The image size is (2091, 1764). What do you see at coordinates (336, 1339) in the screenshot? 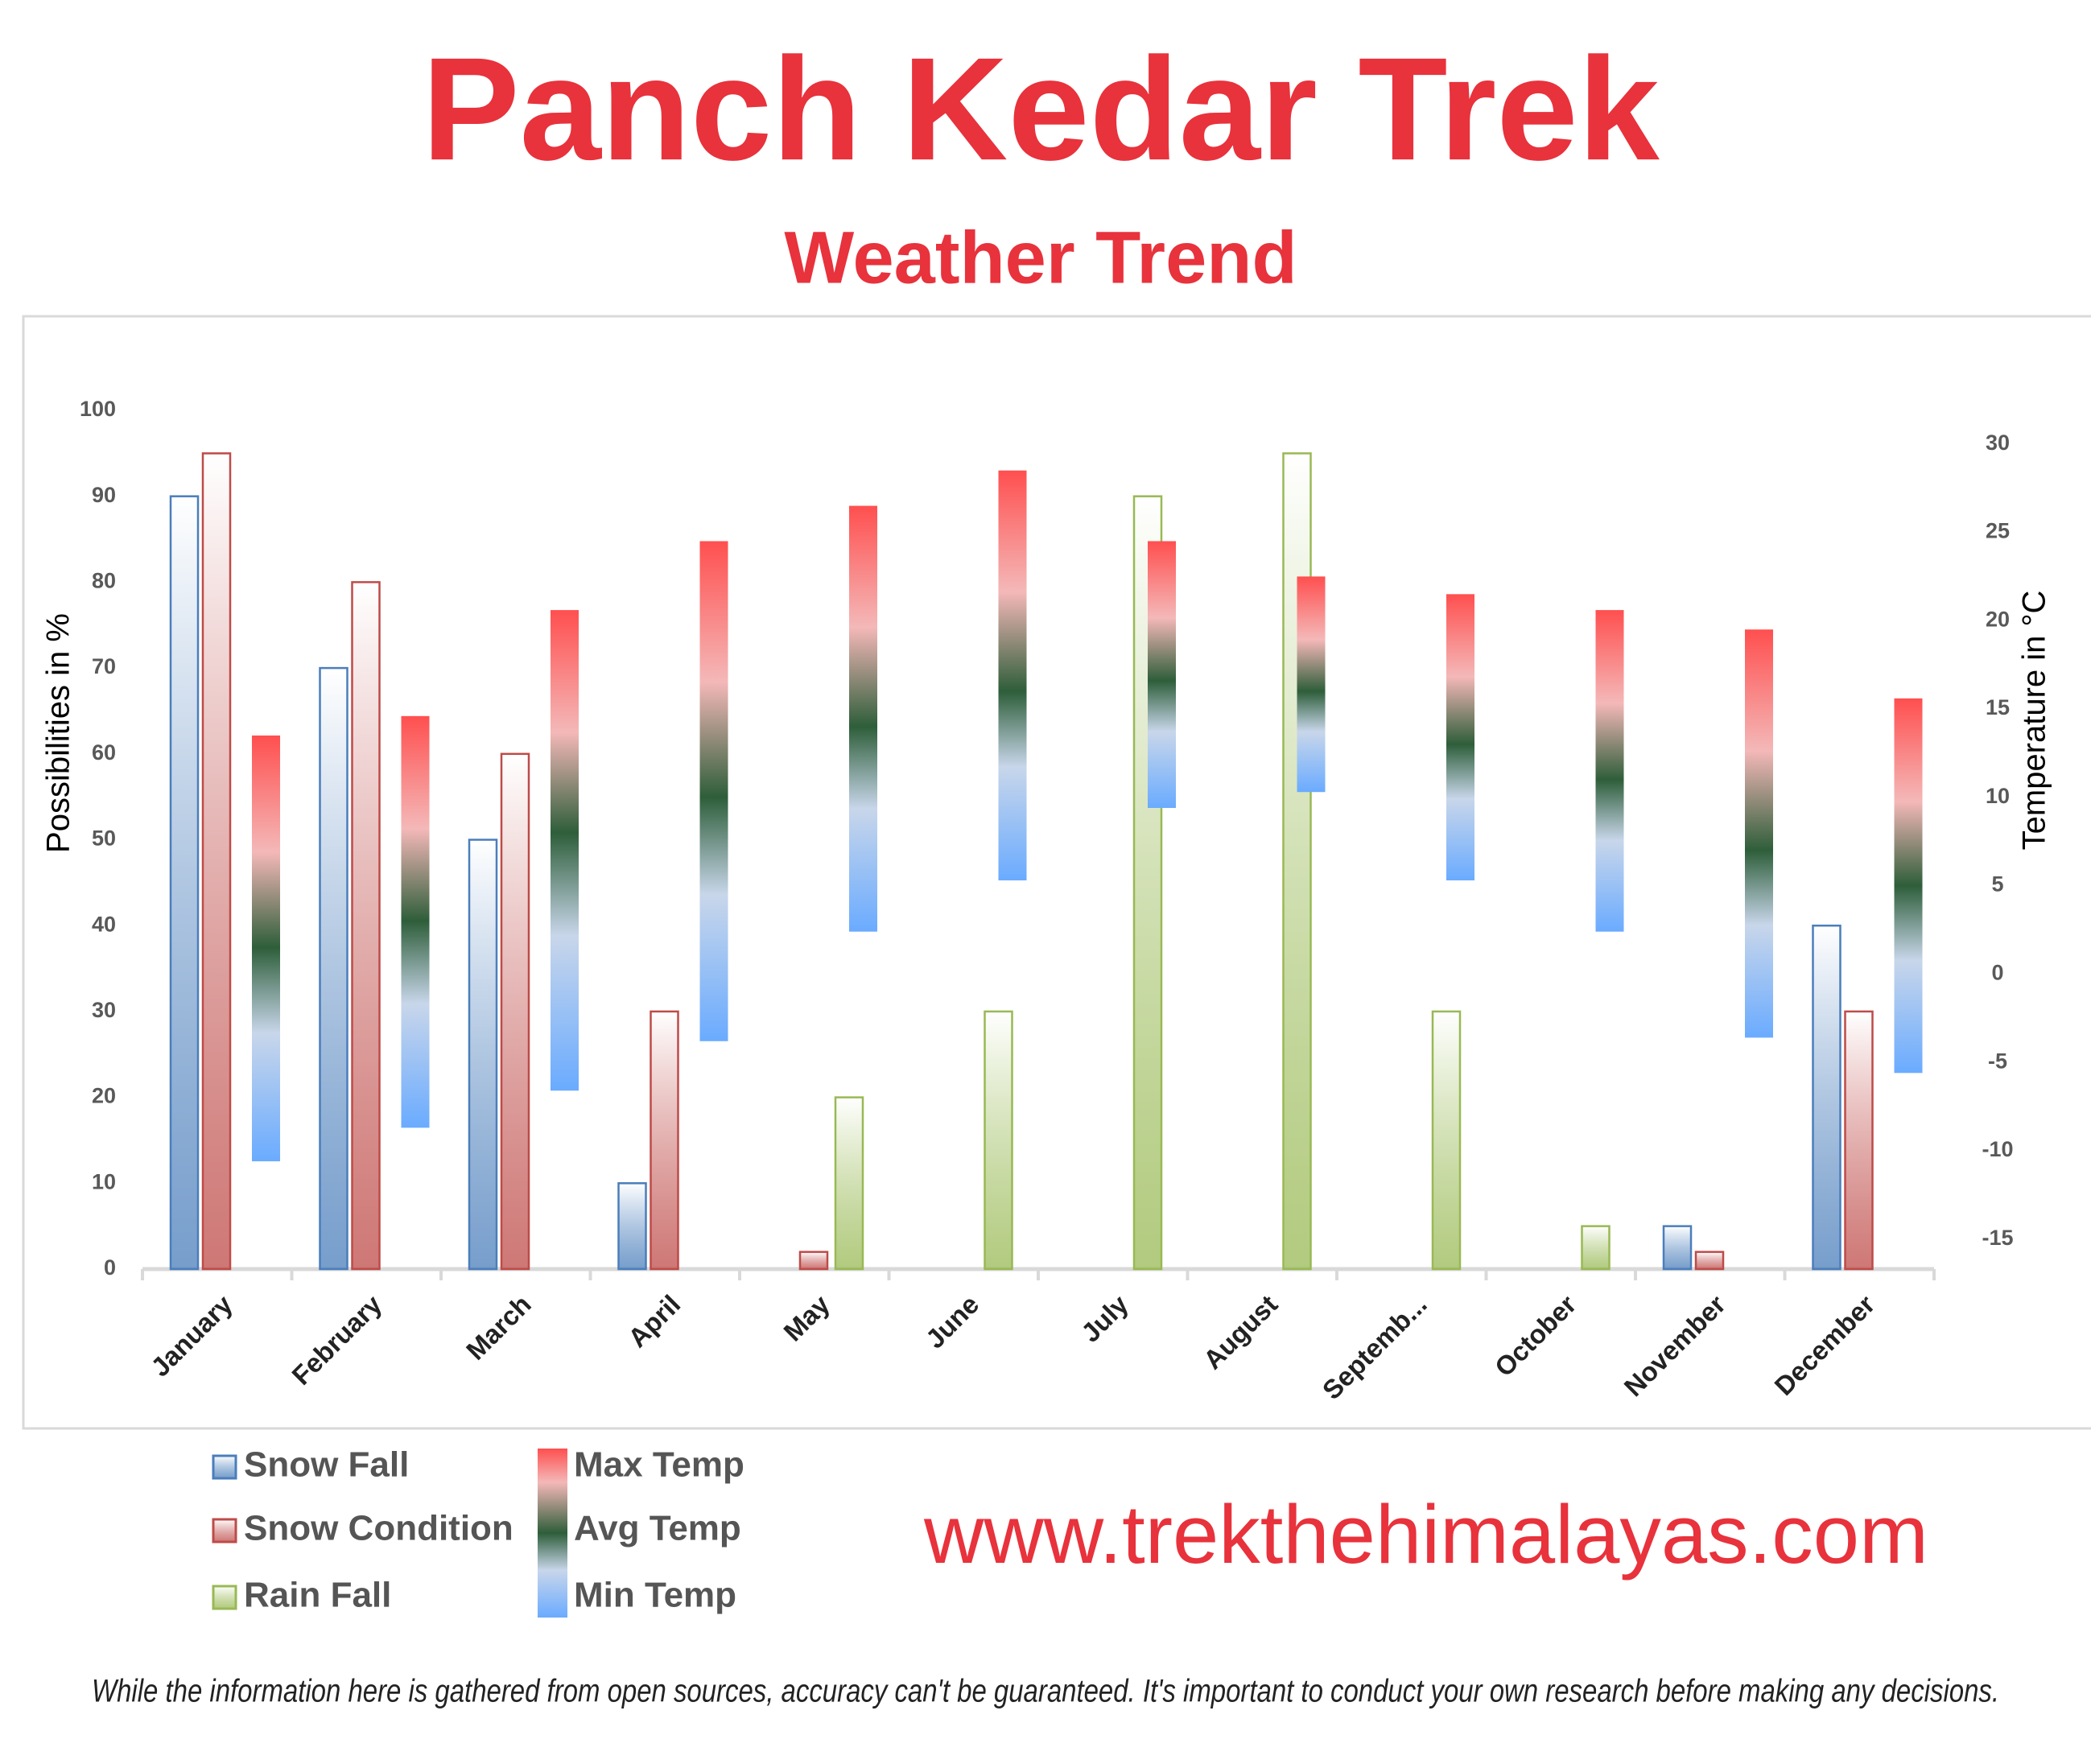
I see `x-tick-label: February` at bounding box center [336, 1339].